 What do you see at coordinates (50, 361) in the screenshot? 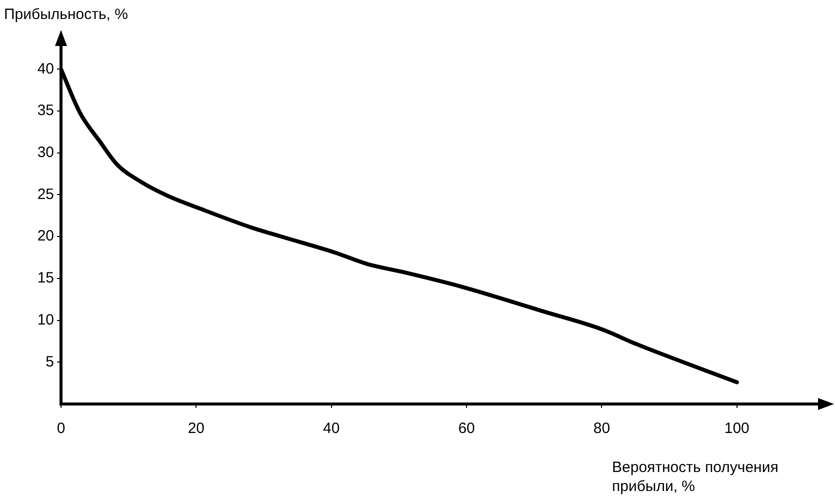
I see `y-tick-label: 5` at bounding box center [50, 361].